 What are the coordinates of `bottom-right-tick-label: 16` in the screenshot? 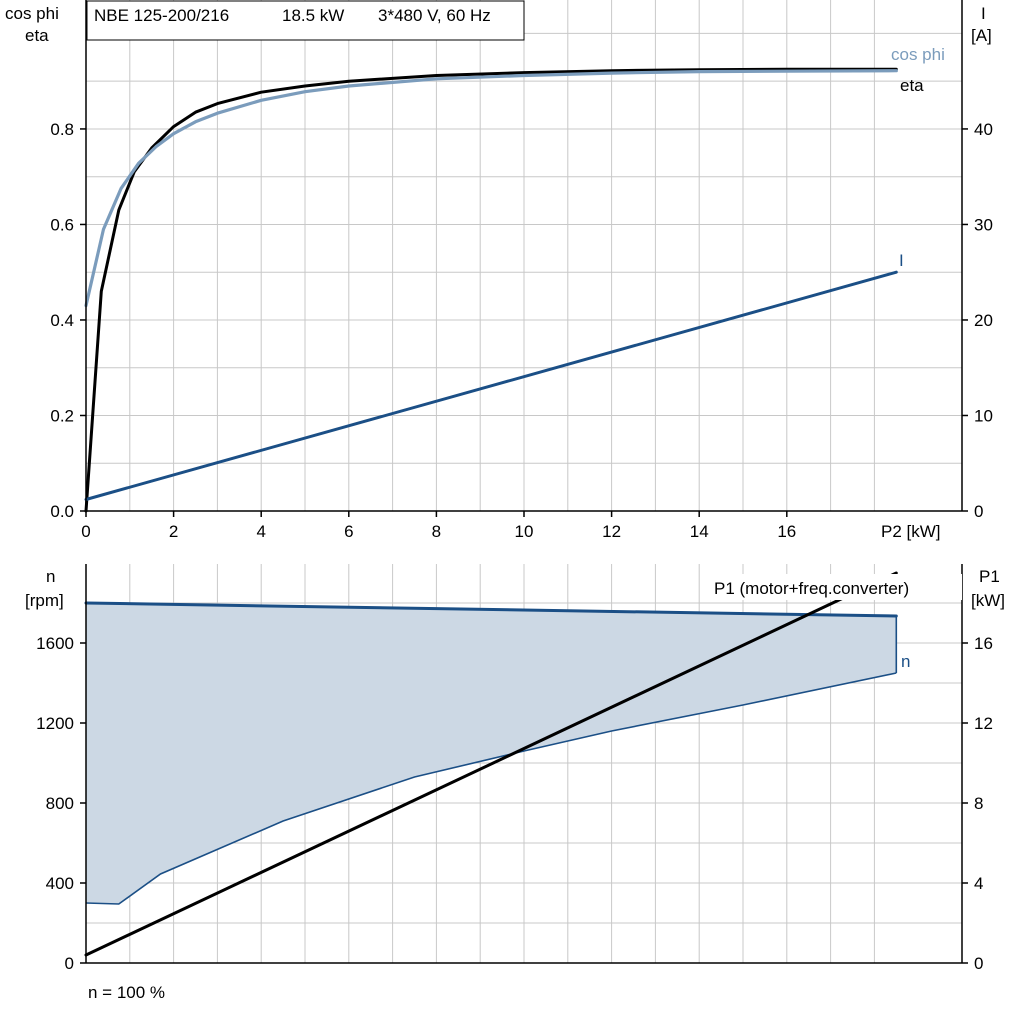 It's located at (983, 643).